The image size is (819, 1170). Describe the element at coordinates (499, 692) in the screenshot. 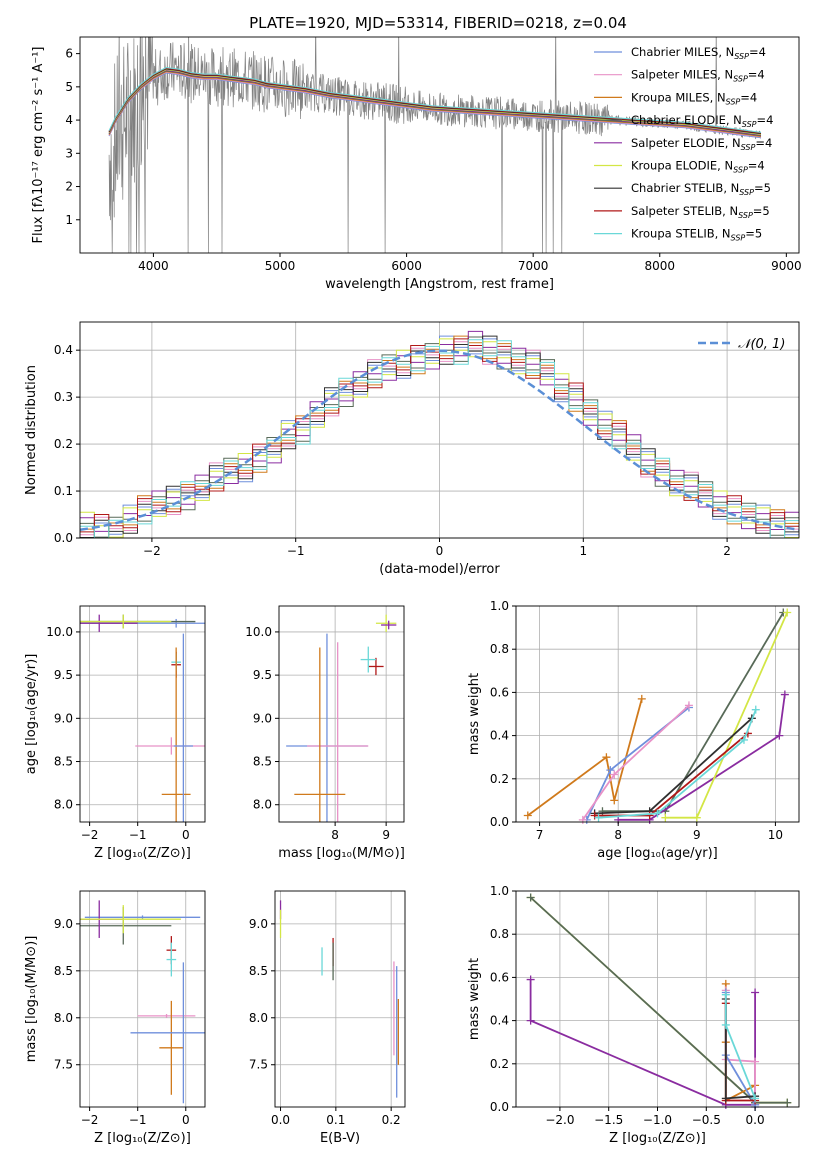

I see `mw-age-ytick-label: 0.6` at that location.